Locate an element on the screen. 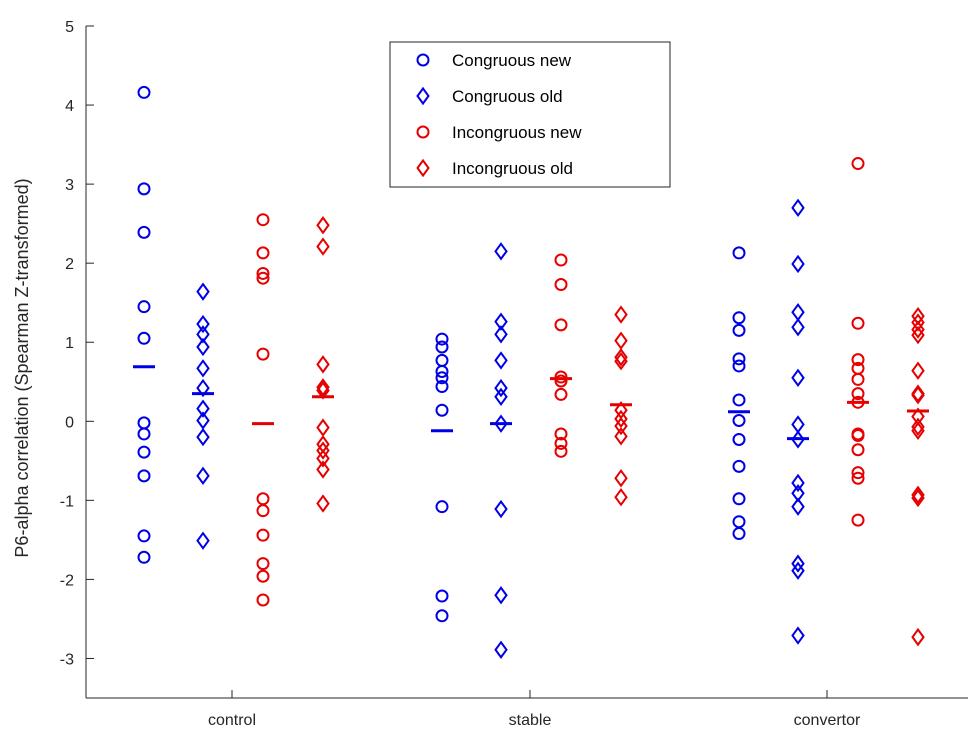  y-tick-label: 4 is located at coordinates (69, 106).